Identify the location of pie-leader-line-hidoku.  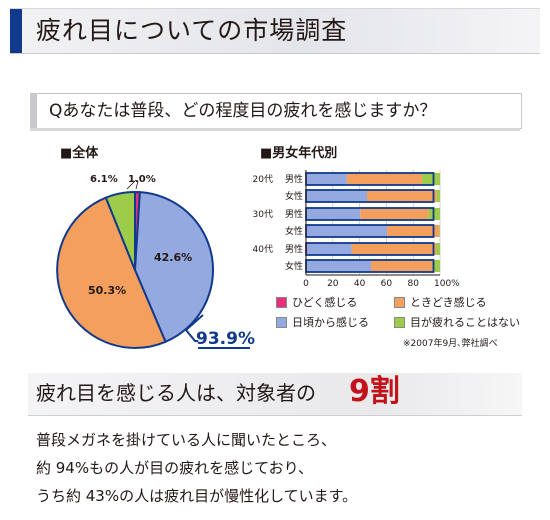
(137, 185).